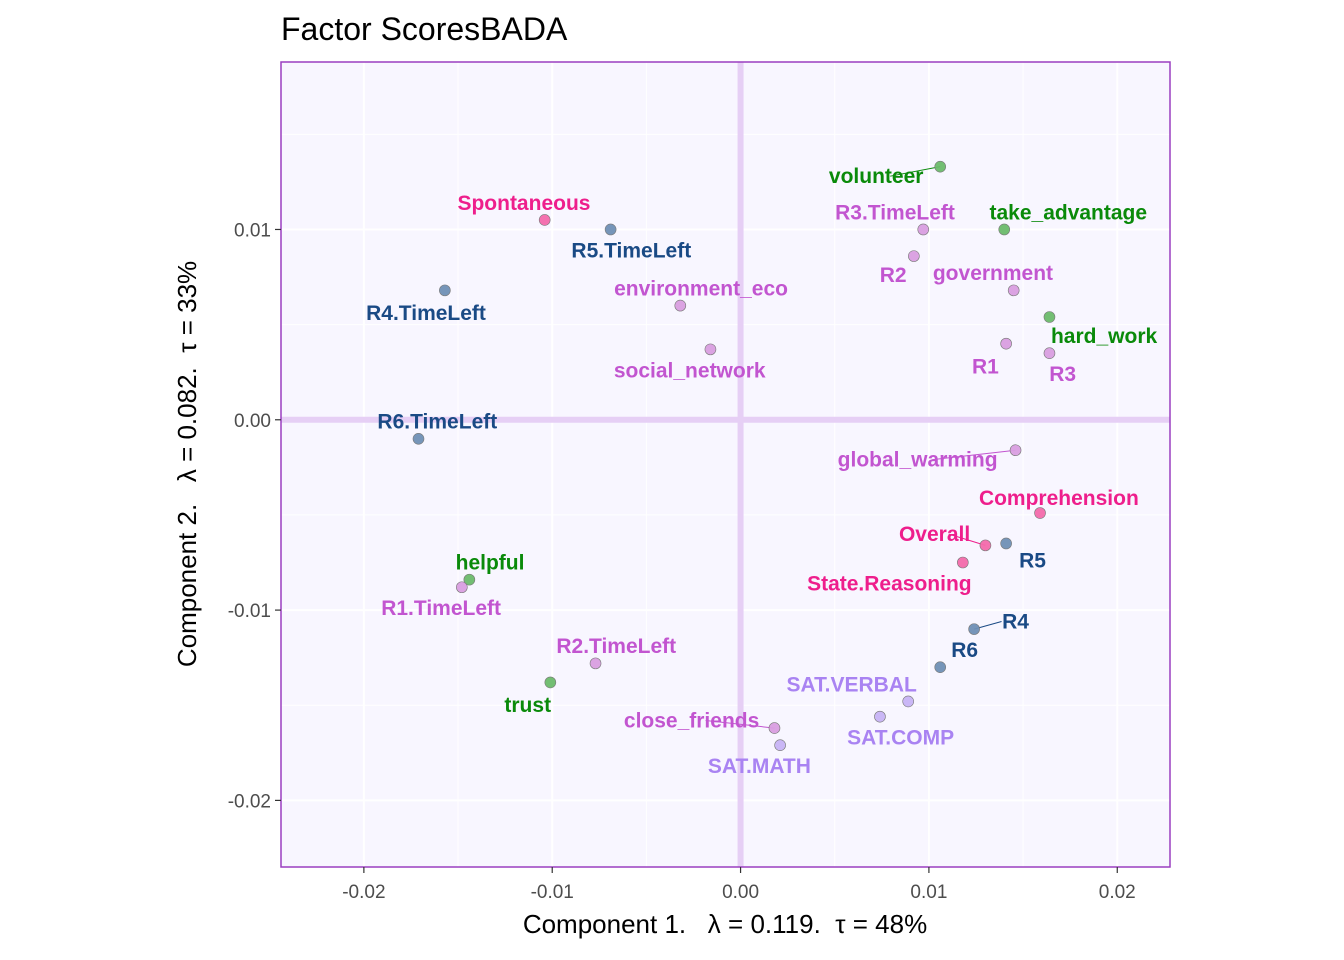  What do you see at coordinates (740, 892) in the screenshot?
I see `x-tick-label: 0.00` at bounding box center [740, 892].